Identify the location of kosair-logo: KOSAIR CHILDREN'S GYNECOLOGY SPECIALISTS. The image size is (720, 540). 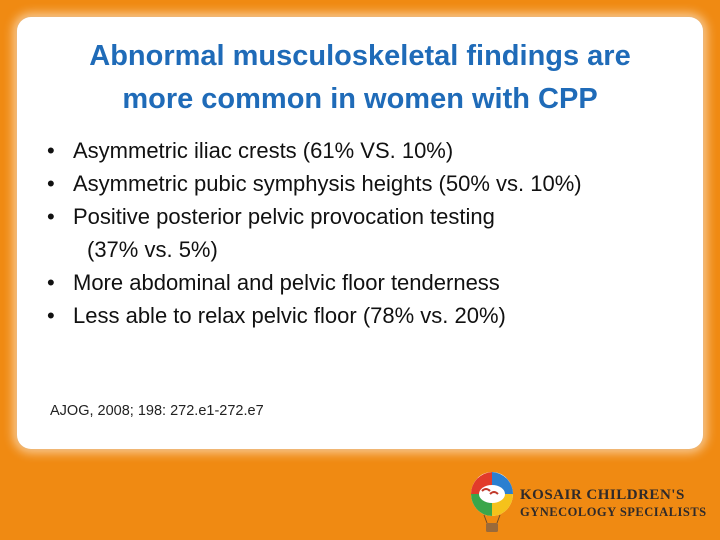
(593, 502).